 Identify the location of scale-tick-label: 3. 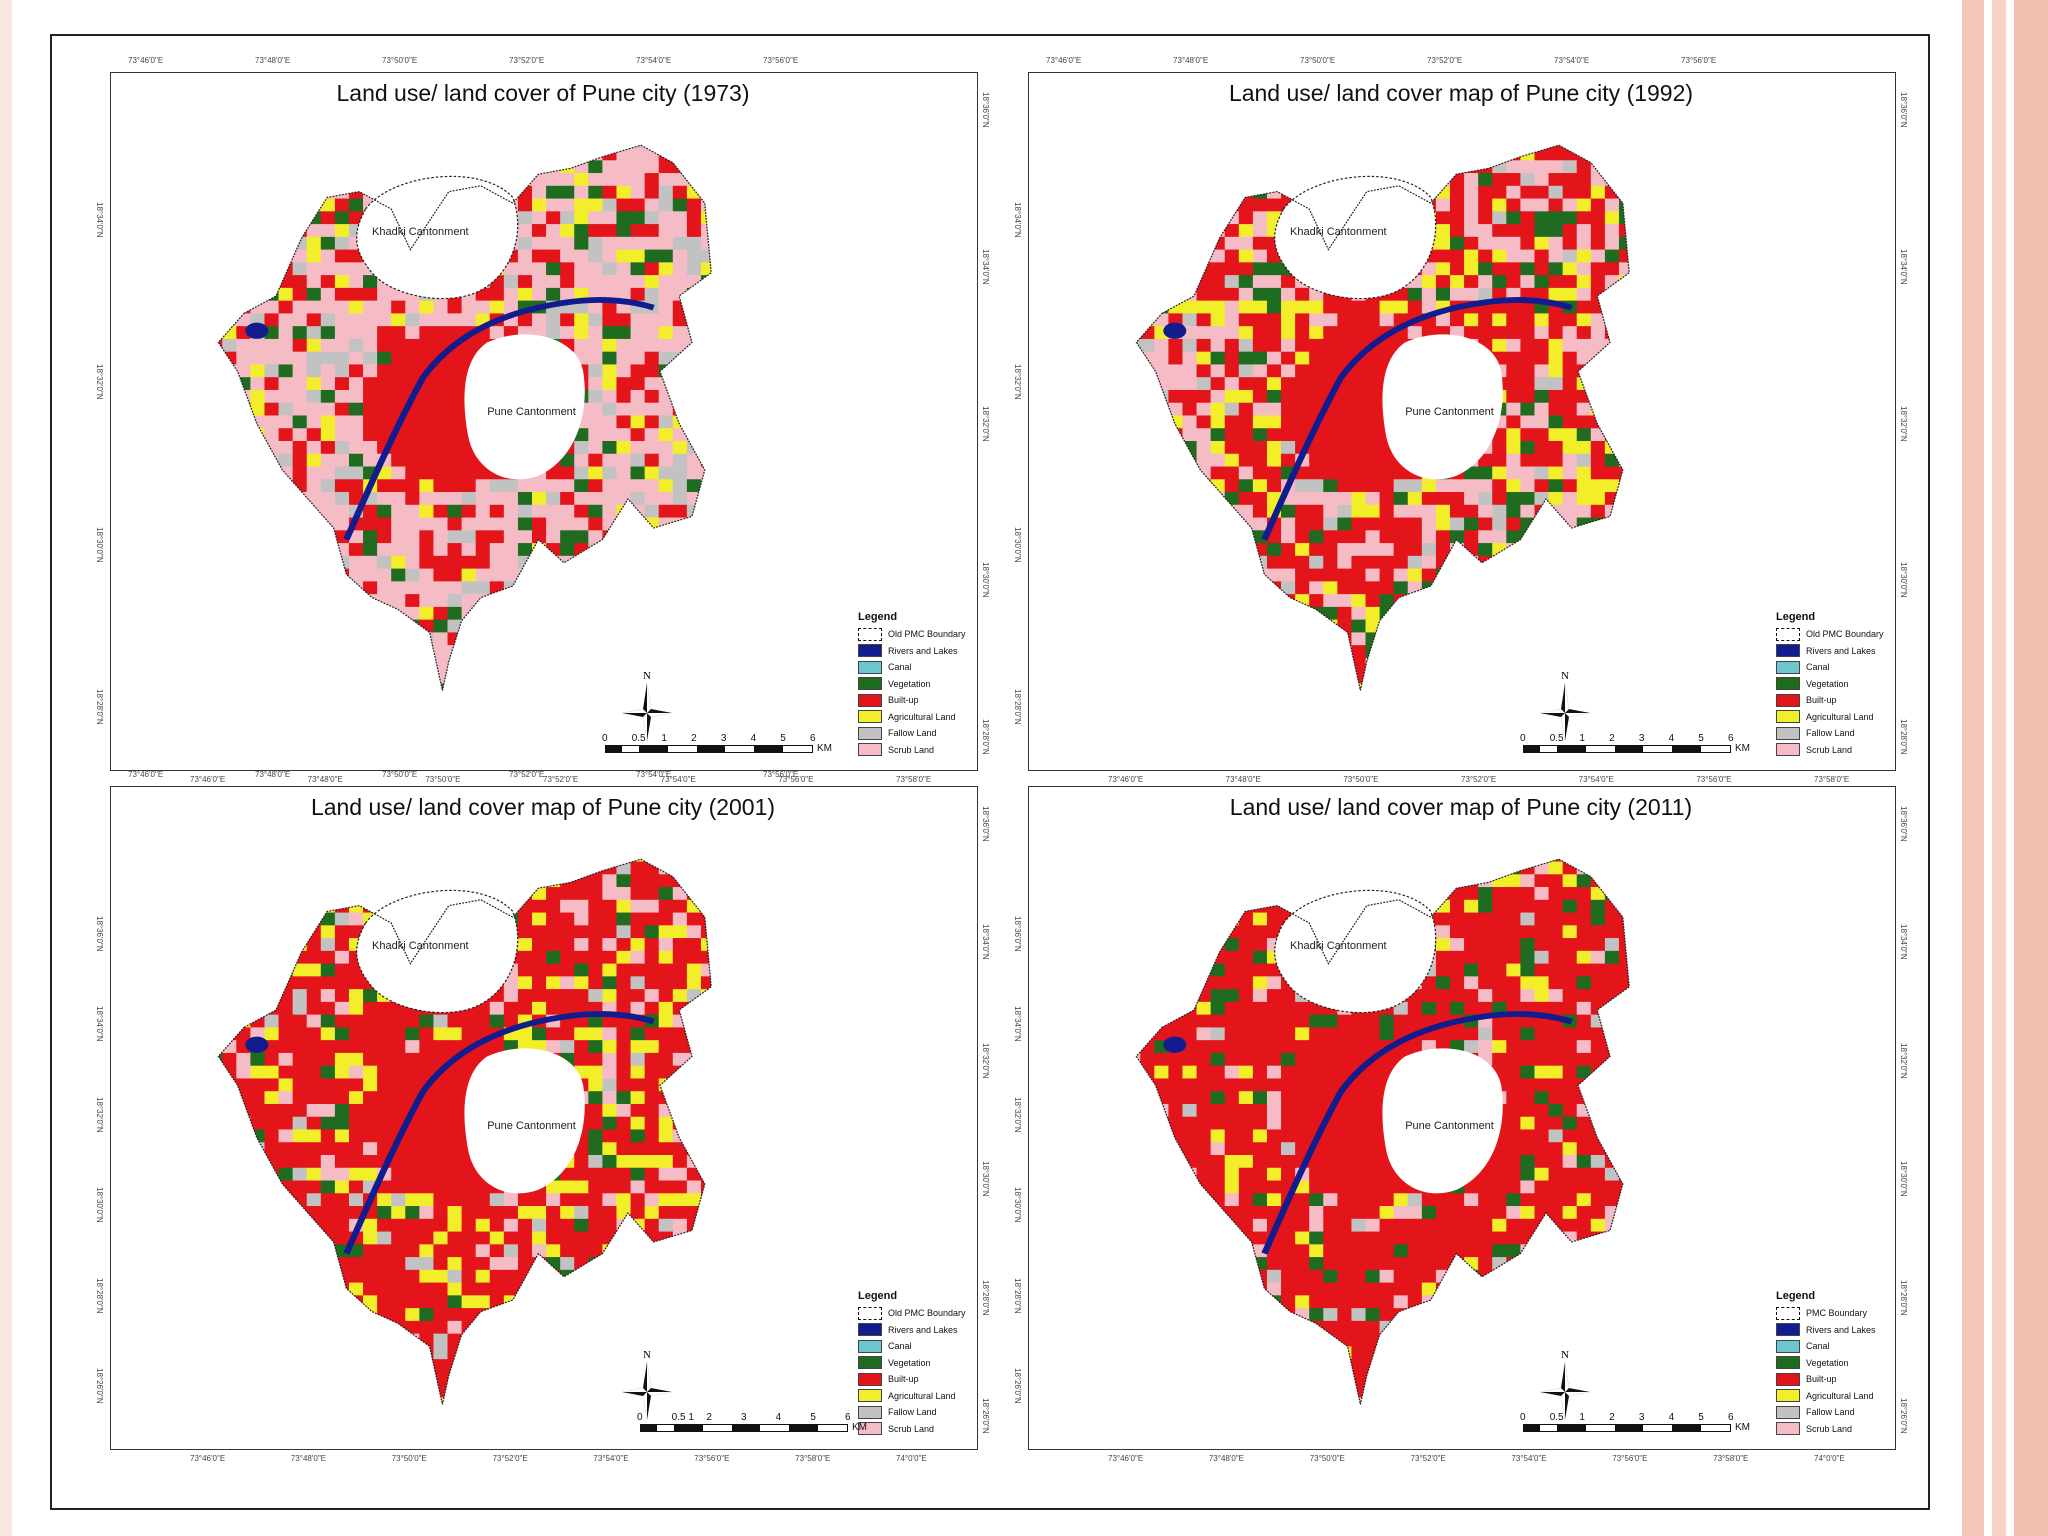
(1641, 738).